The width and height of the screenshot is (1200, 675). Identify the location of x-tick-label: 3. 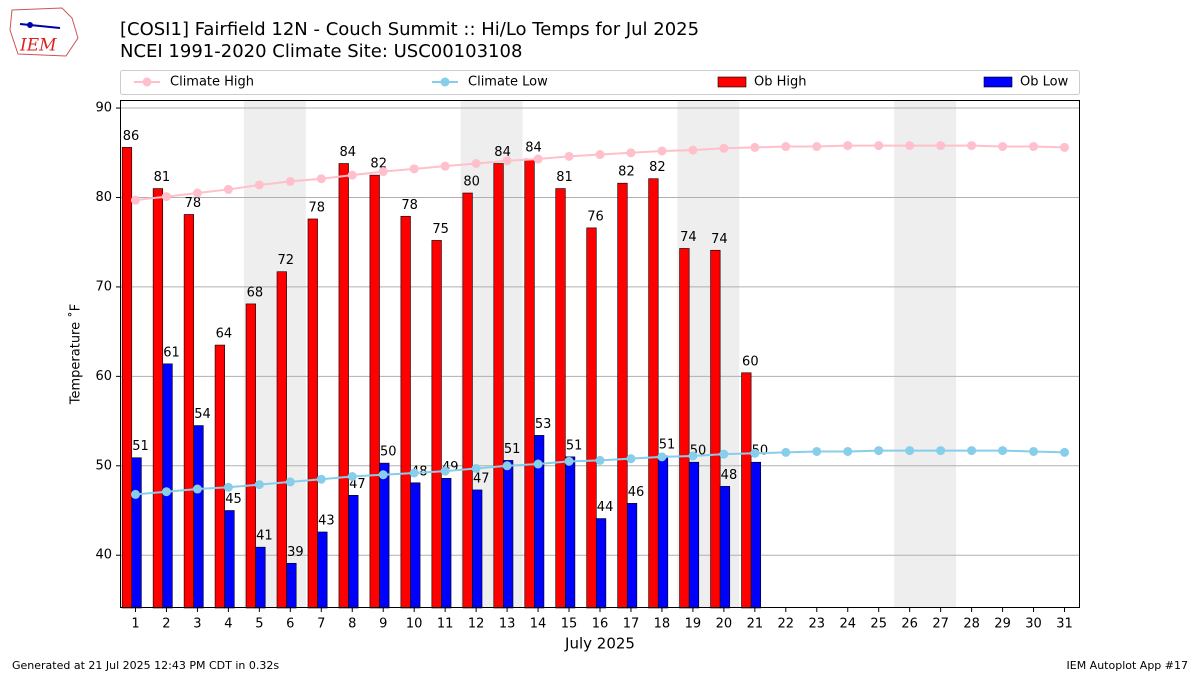
(197, 624).